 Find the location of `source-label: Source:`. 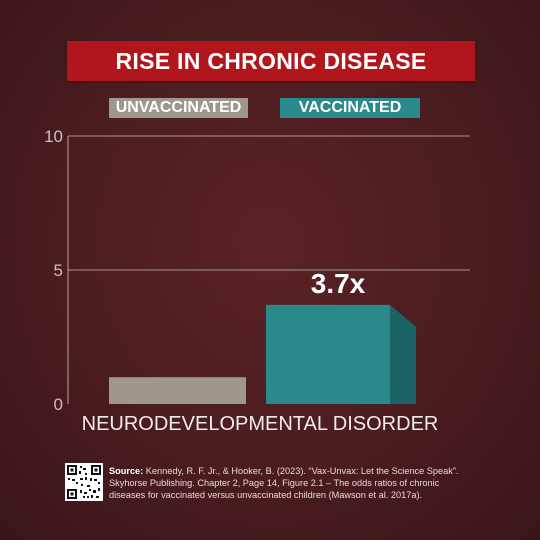

source-label: Source: is located at coordinates (126, 471).